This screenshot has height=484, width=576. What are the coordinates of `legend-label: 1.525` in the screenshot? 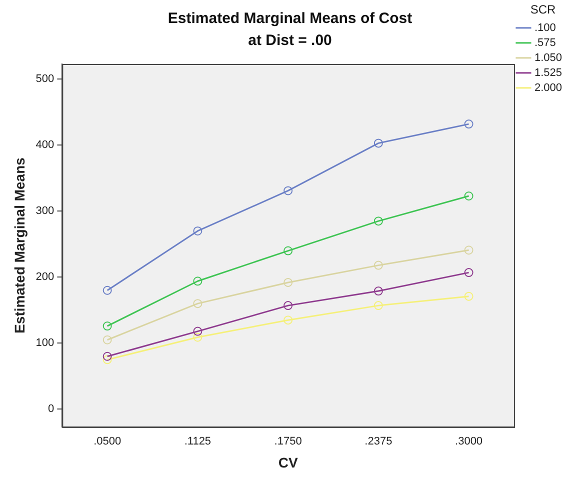 It's located at (548, 72).